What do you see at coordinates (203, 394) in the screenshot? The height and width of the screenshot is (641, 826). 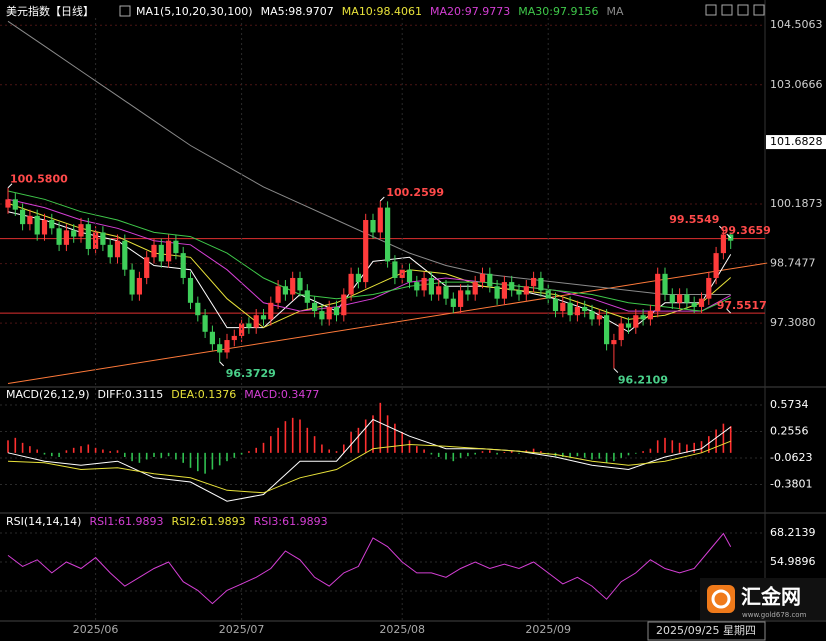 I see `legend-entry: DEA:0.1376` at bounding box center [203, 394].